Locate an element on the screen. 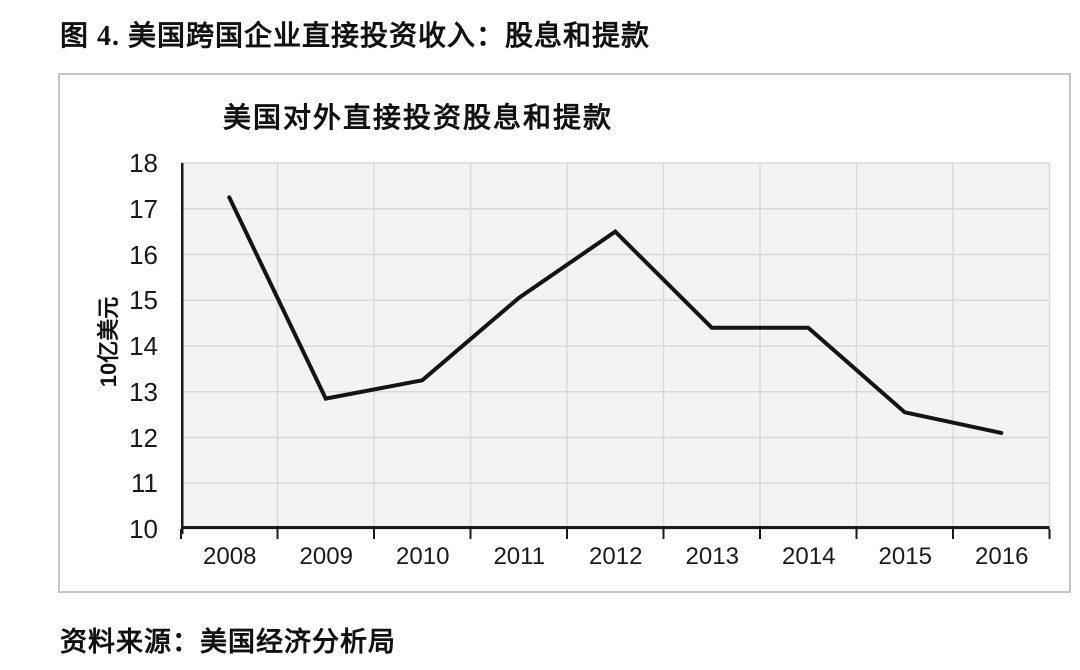  y-axis-tick-label: 18 is located at coordinates (143, 163).